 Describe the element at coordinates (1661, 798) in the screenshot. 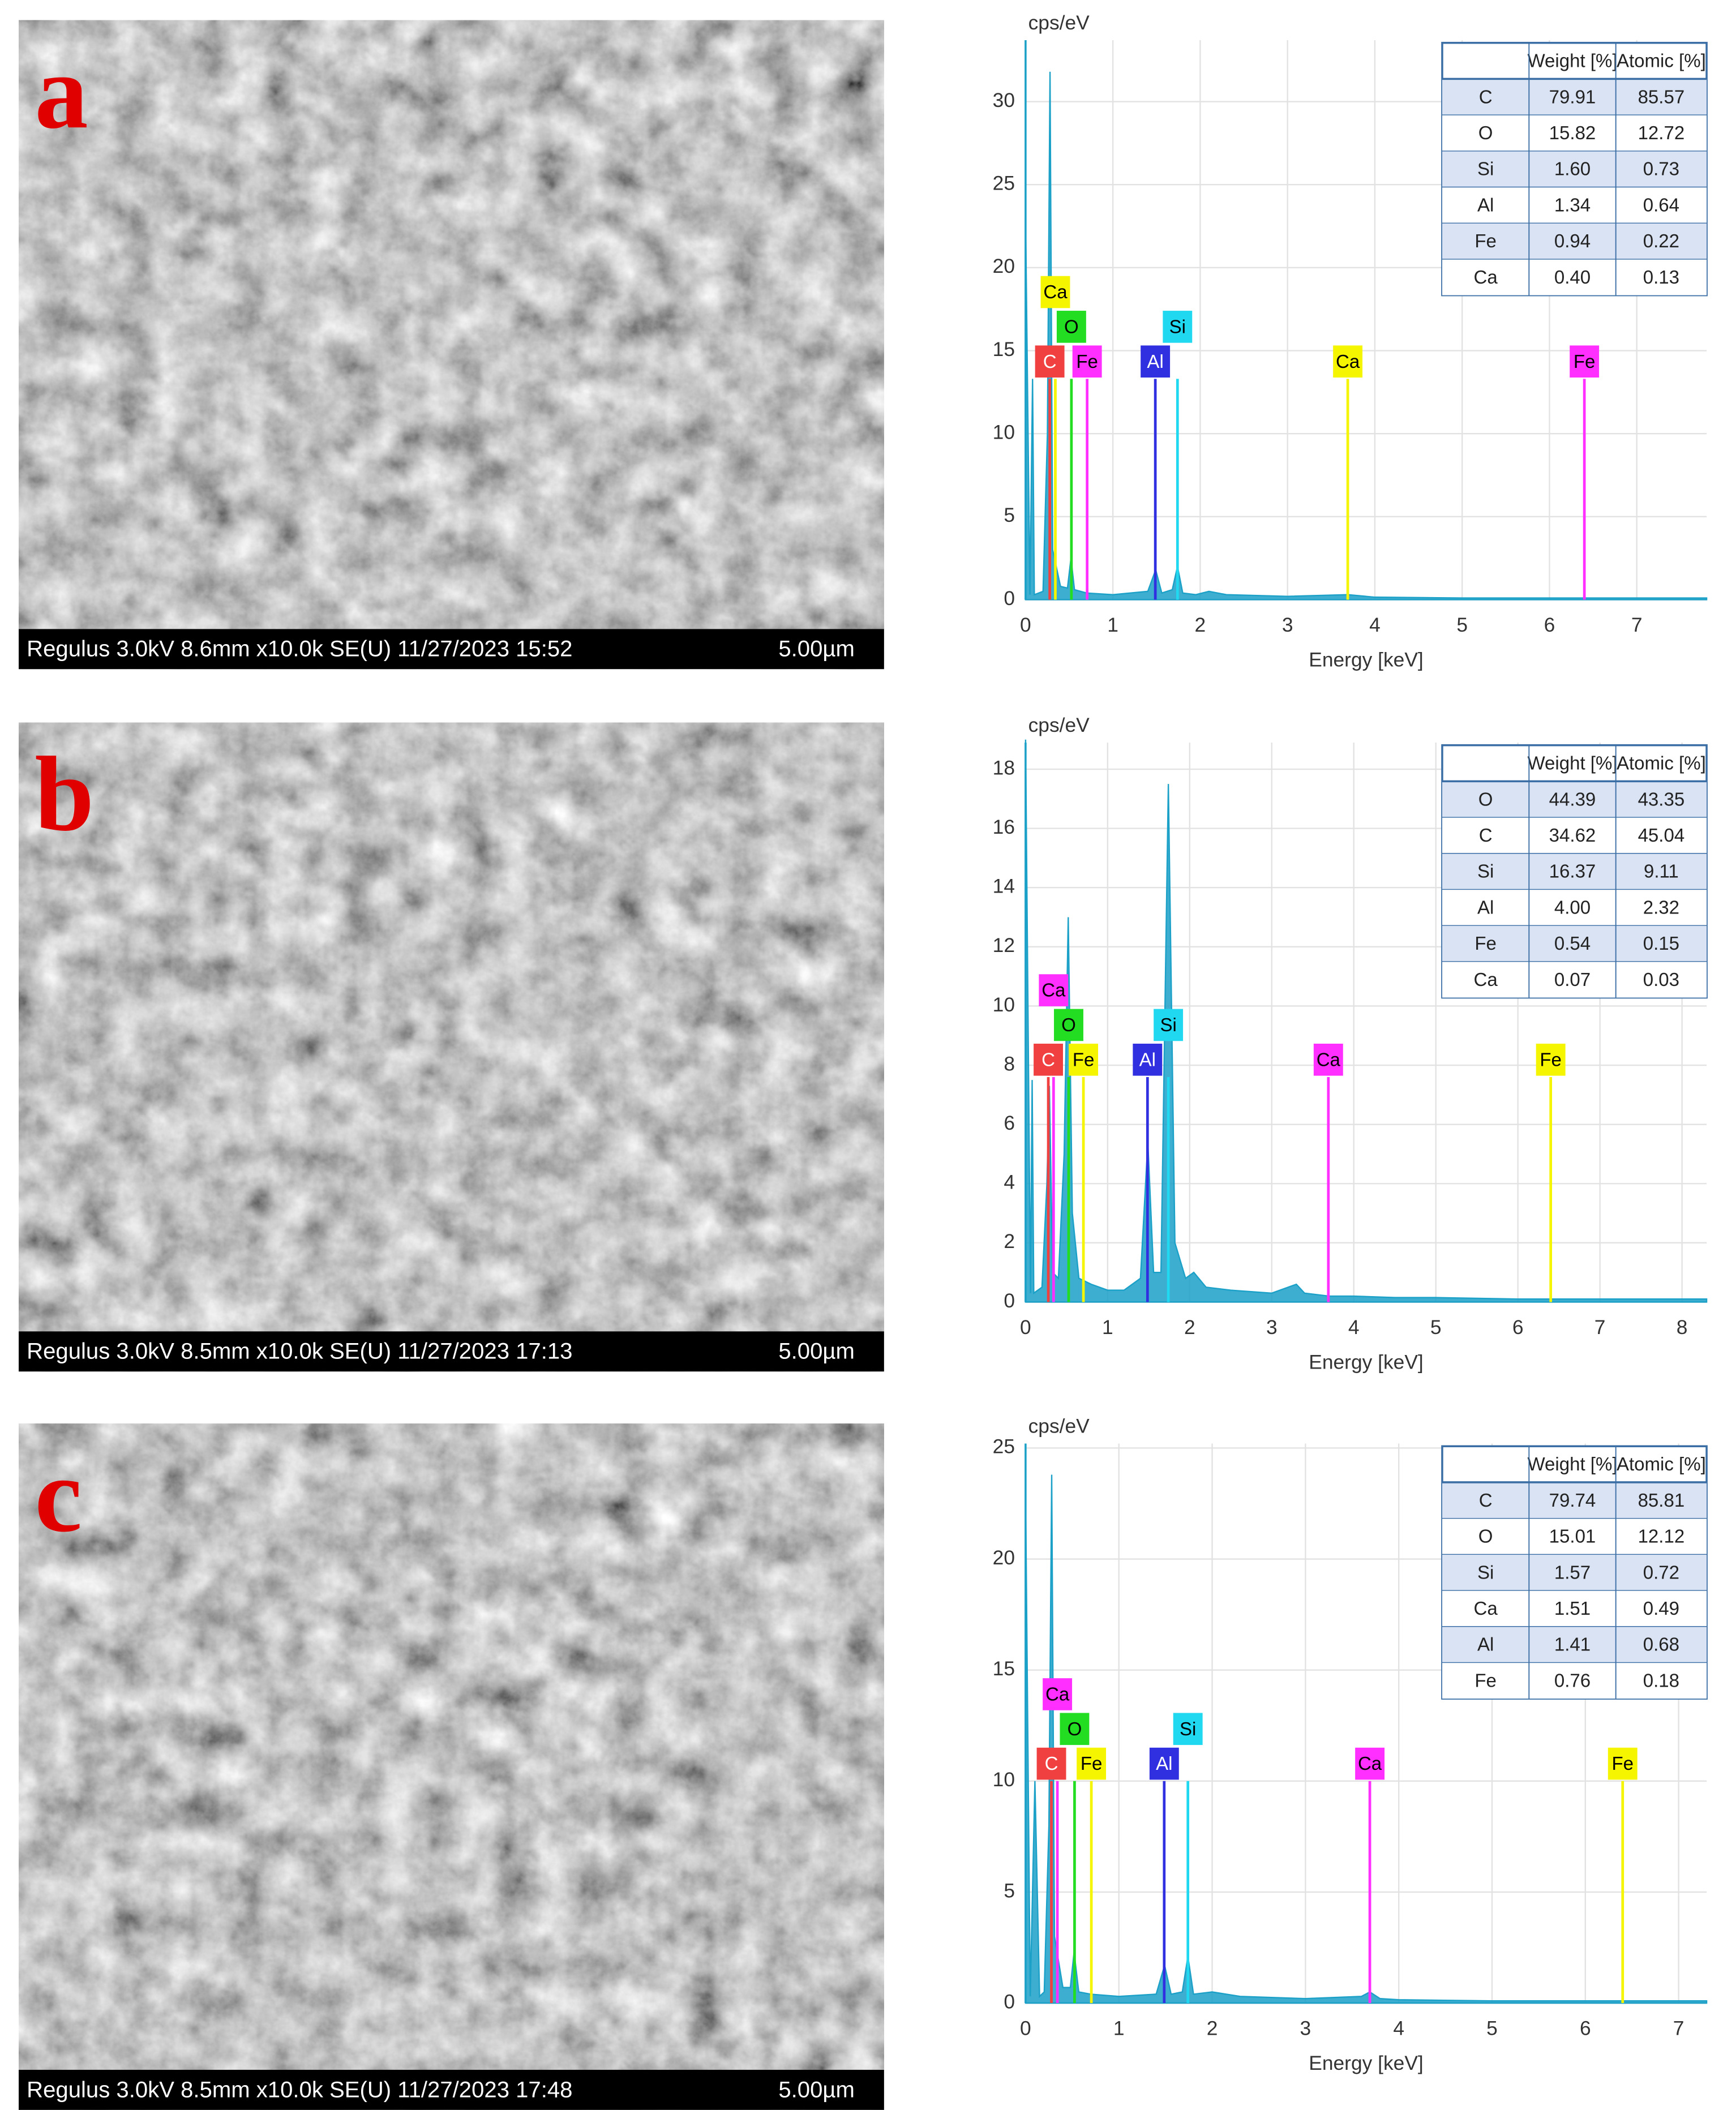

I see `table-cell: 43.35` at that location.